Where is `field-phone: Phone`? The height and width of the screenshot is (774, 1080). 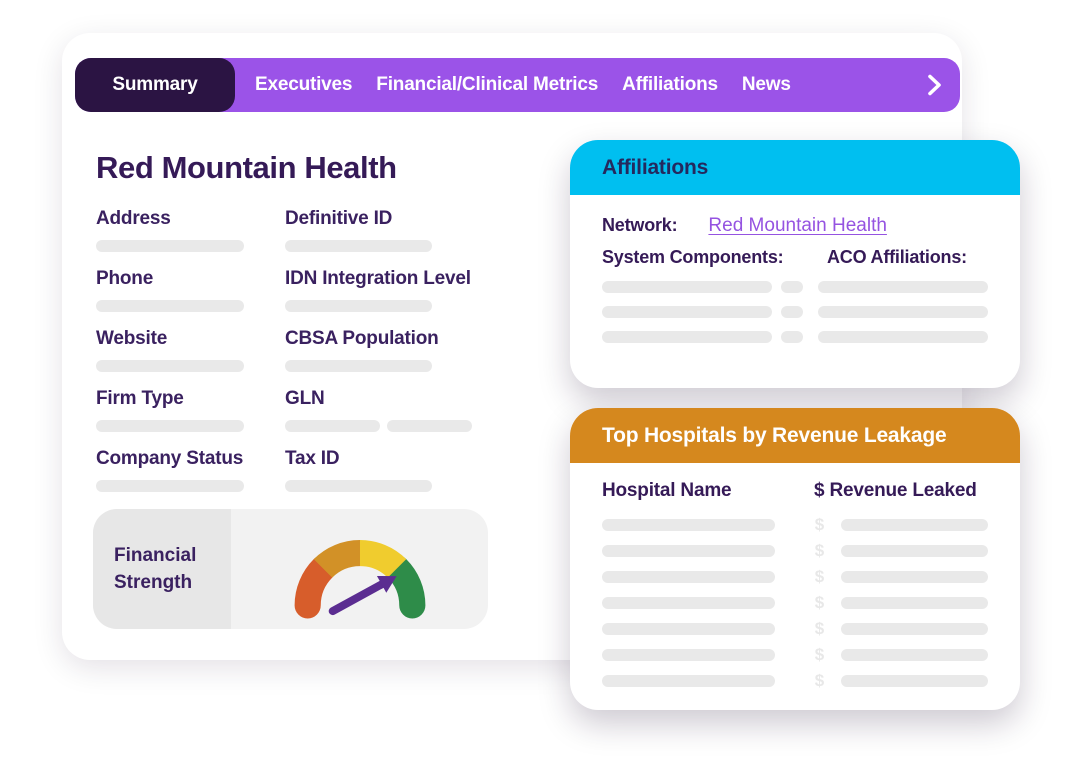 field-phone: Phone is located at coordinates (190, 298).